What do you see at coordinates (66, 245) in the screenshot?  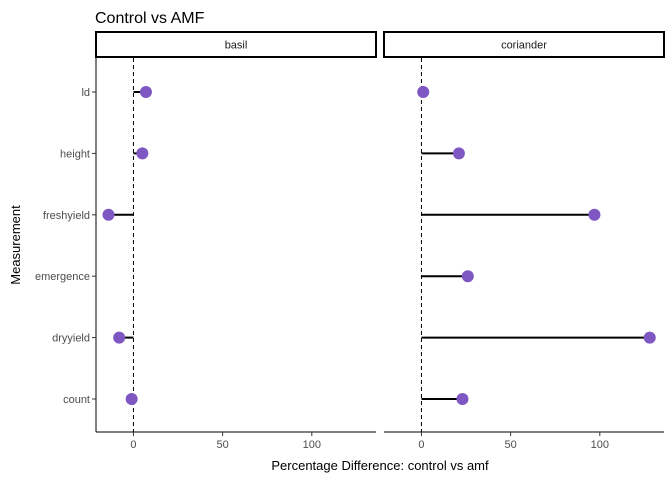 I see `y-axis: count dryyield emergence freshyield height ld` at bounding box center [66, 245].